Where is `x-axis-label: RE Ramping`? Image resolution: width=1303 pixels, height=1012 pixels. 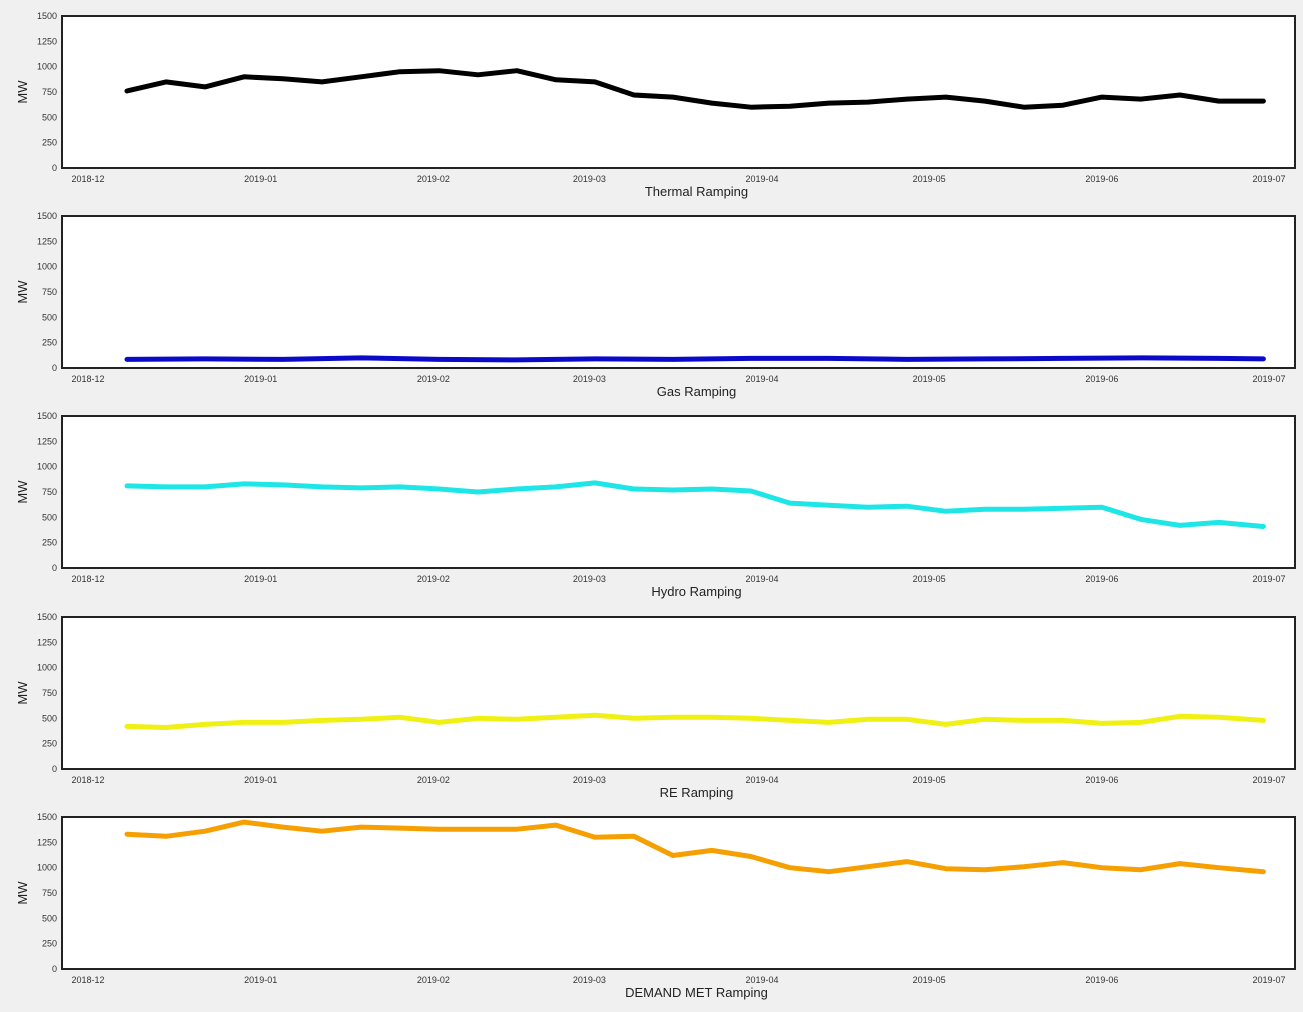
x-axis-label: RE Ramping is located at coordinates (697, 792).